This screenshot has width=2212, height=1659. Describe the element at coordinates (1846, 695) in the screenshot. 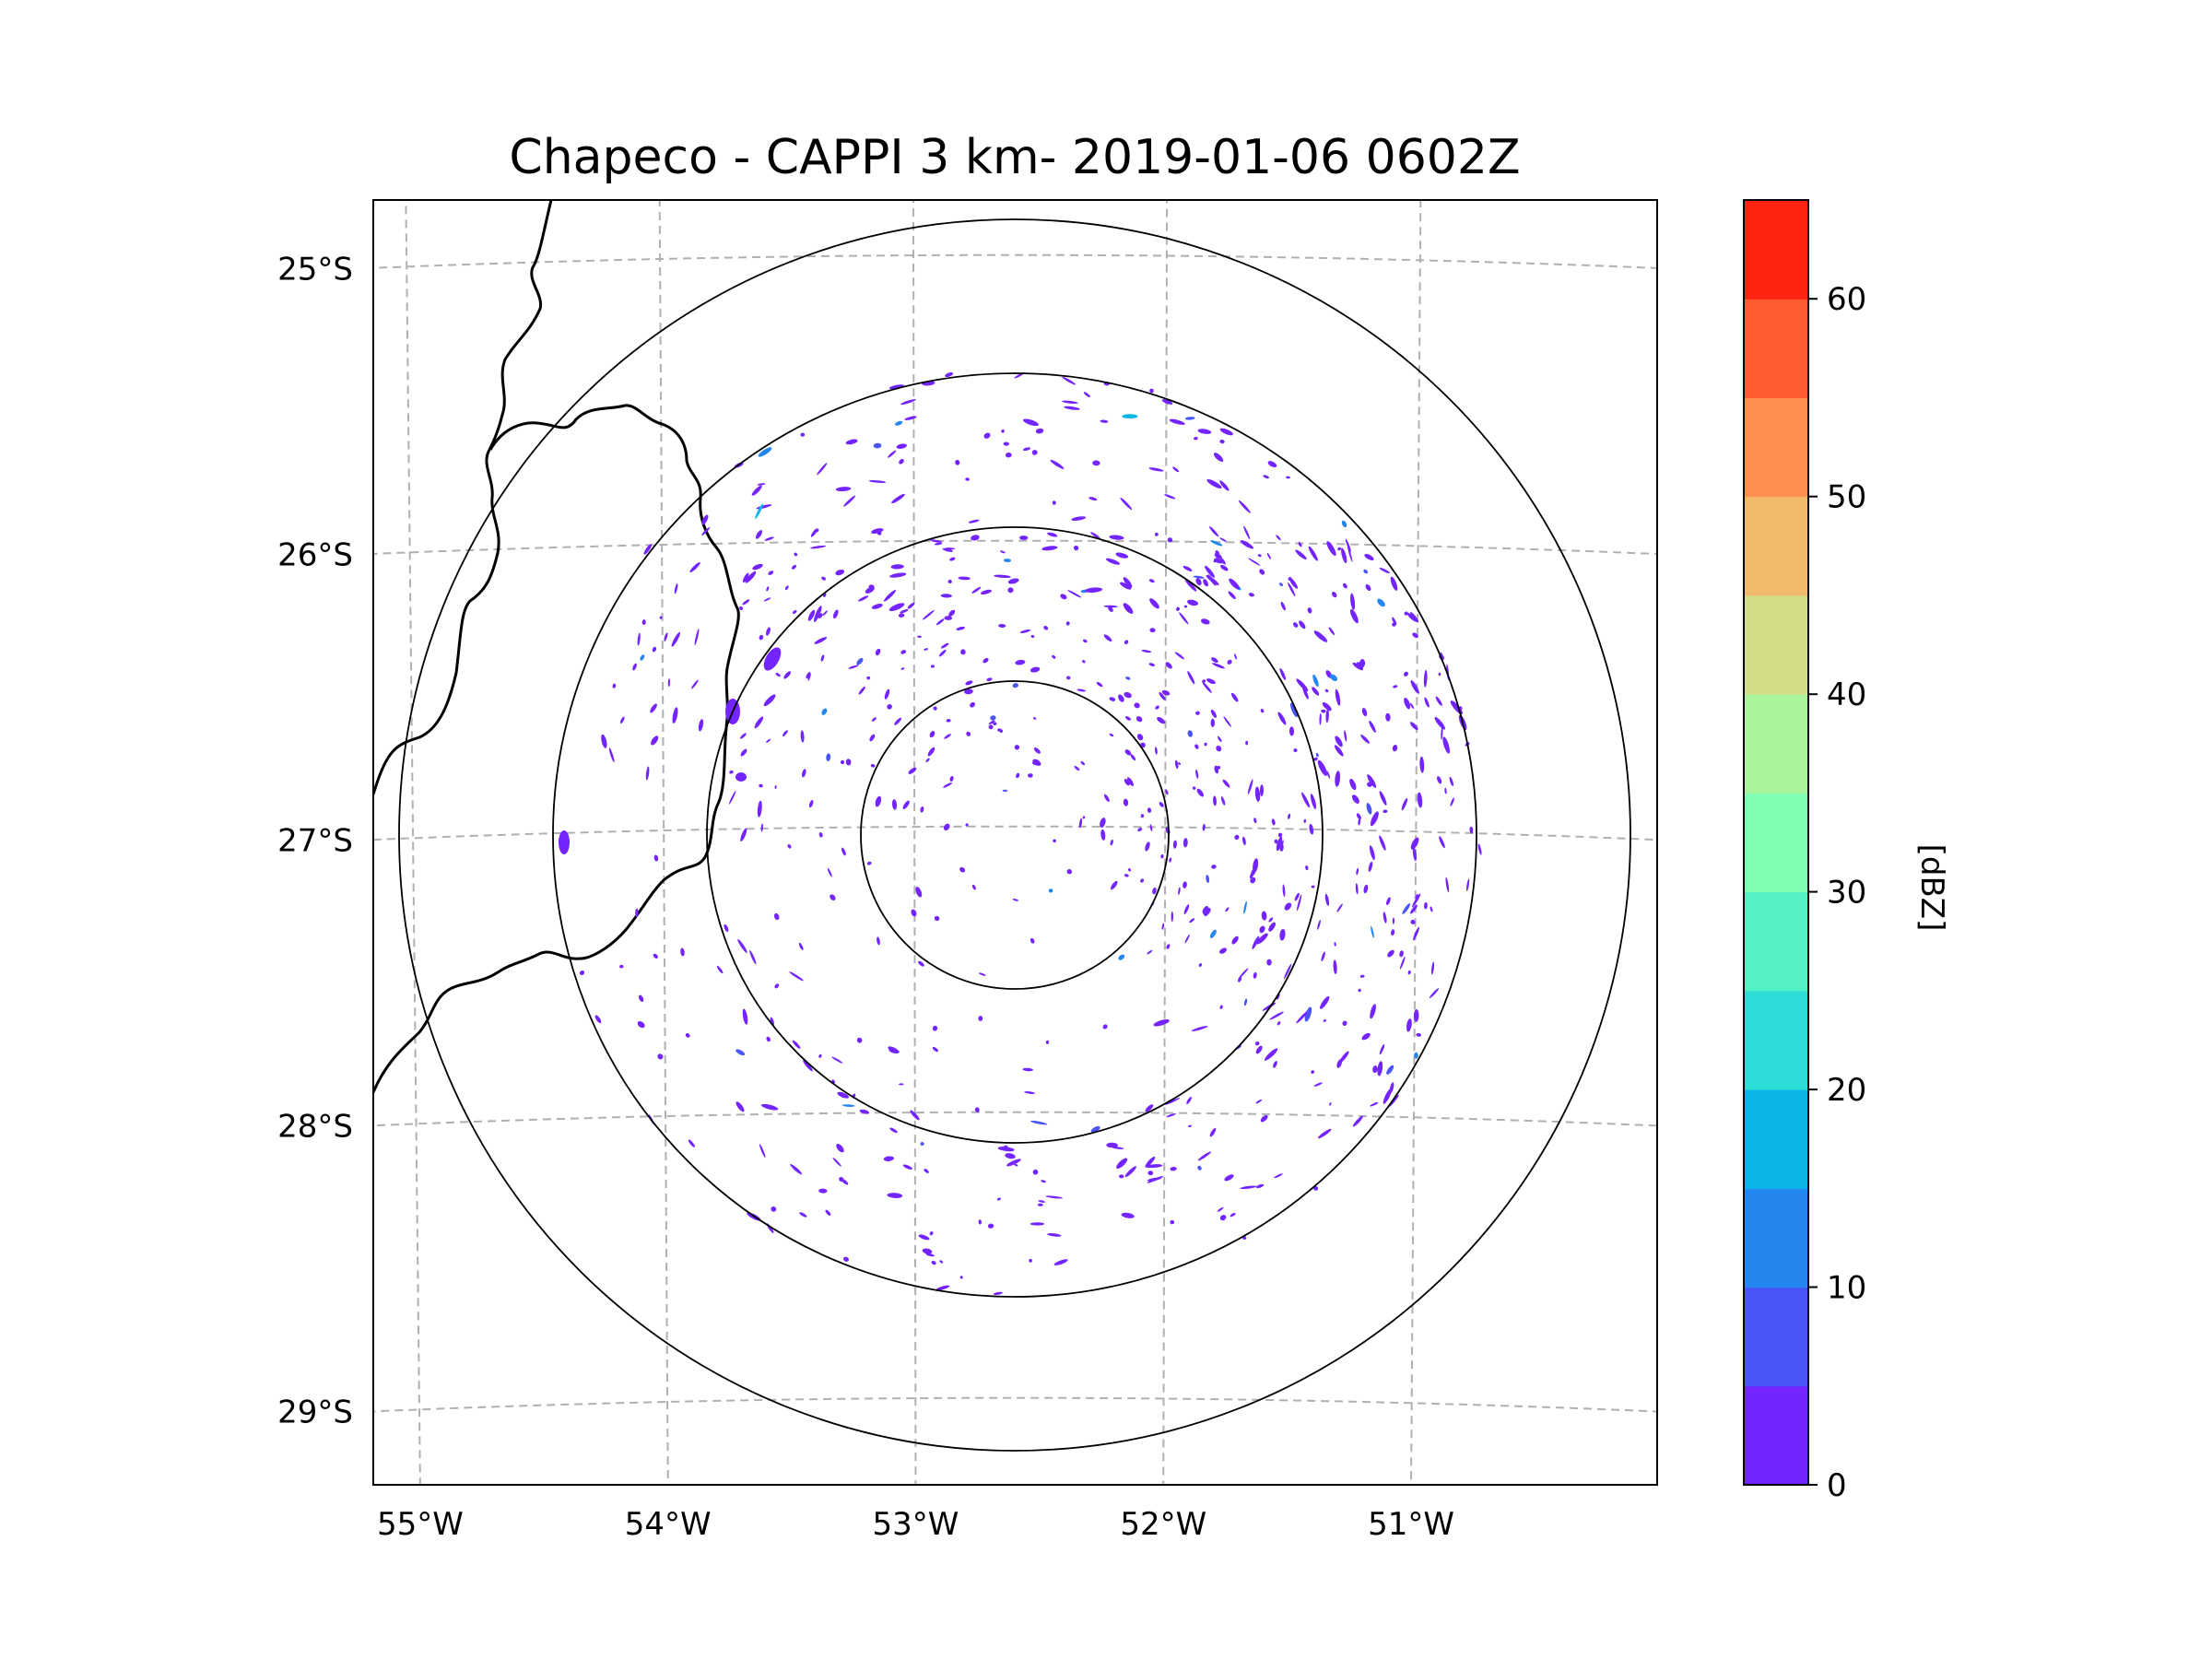

I see `colorbar-tick-label: 40` at that location.